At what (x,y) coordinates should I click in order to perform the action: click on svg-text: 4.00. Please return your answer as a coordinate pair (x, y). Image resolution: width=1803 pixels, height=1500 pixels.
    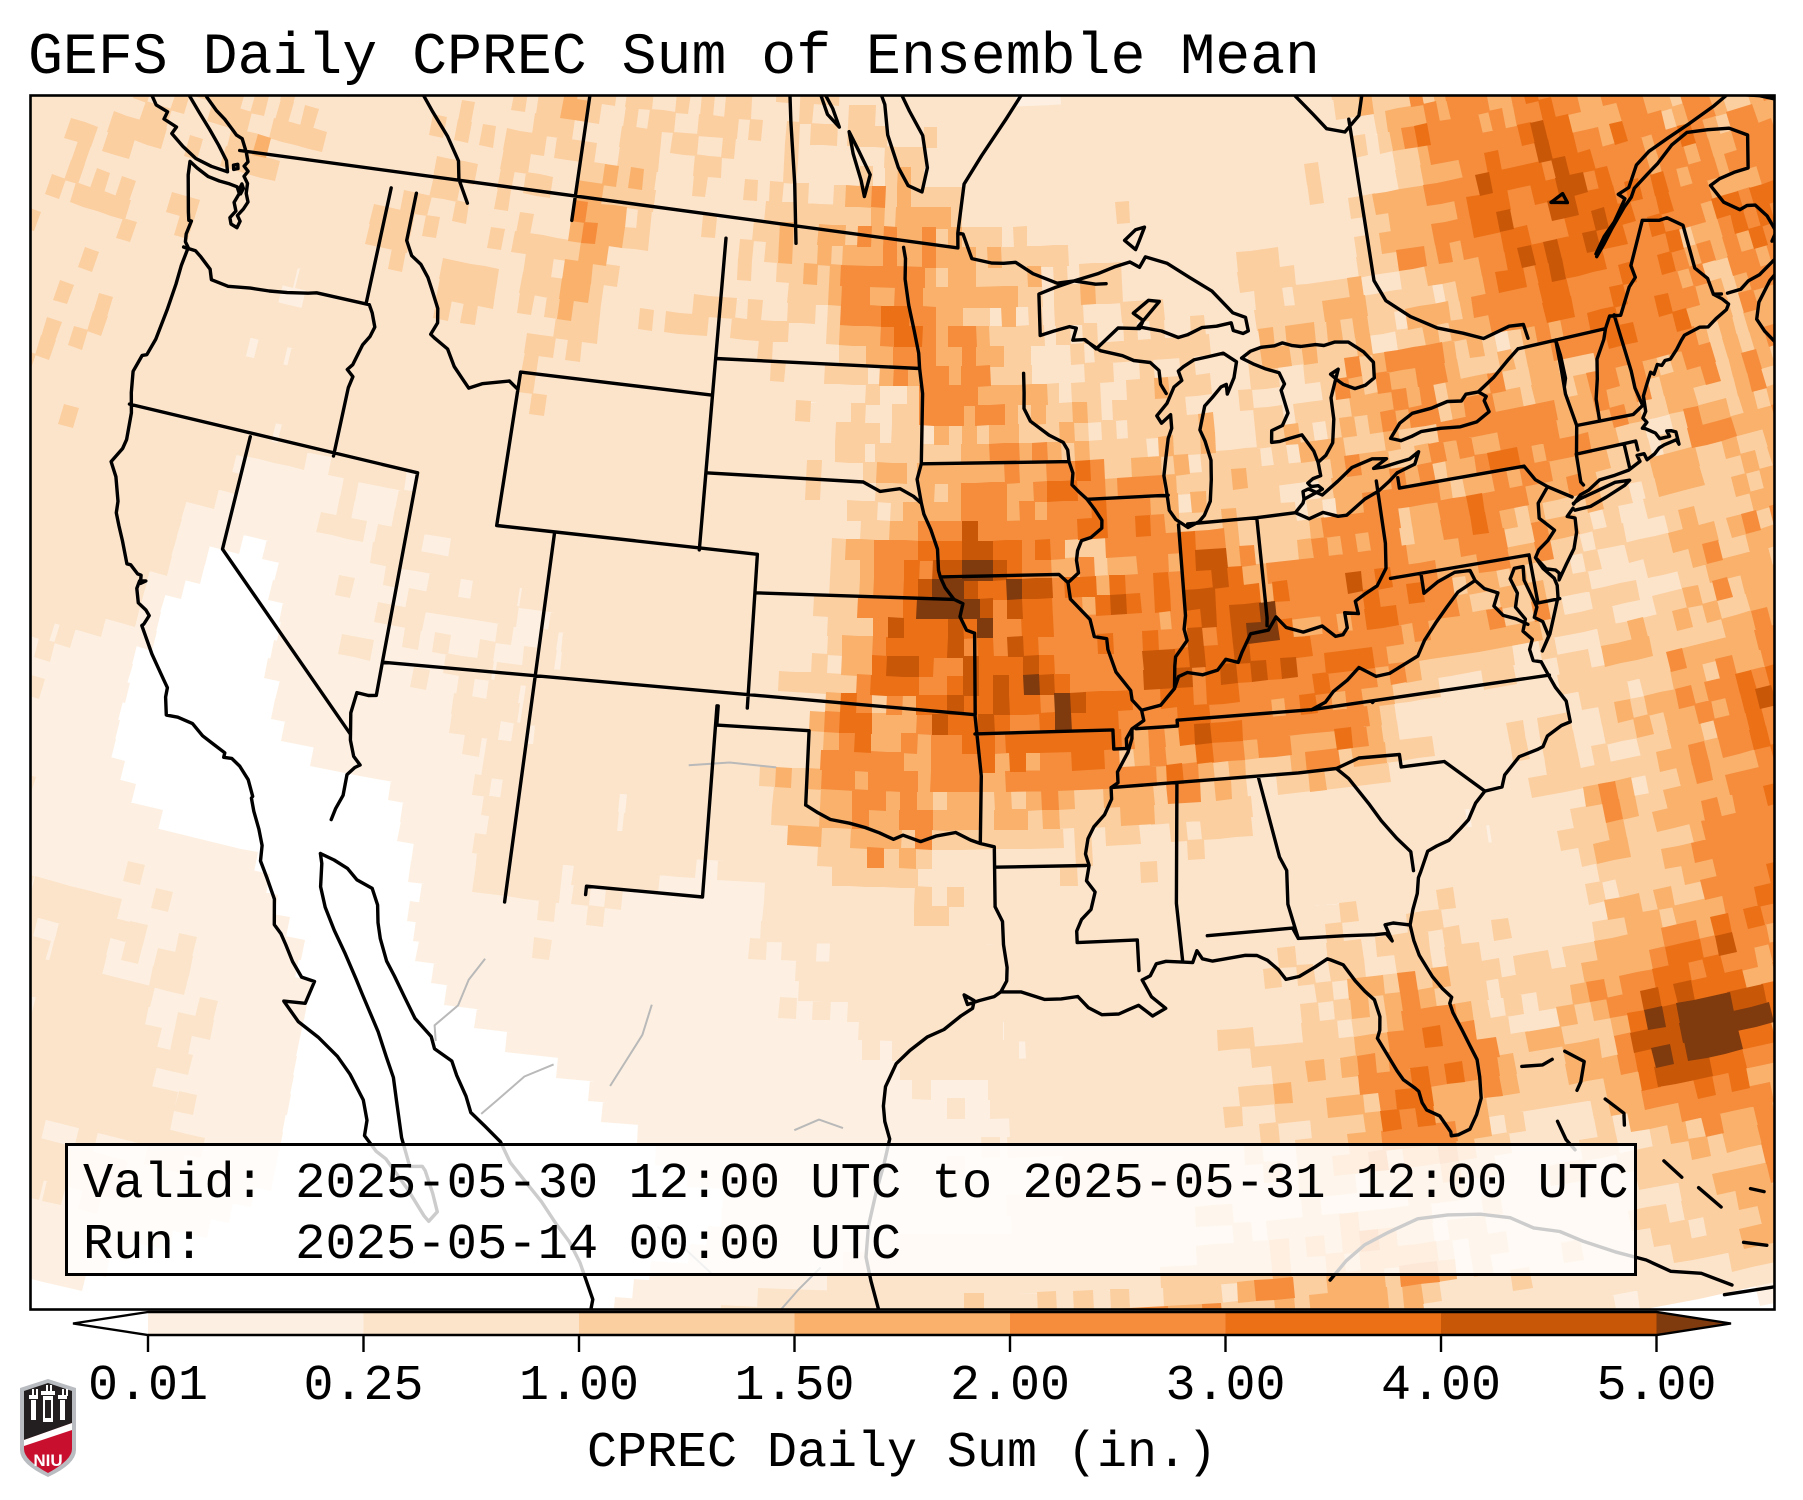
    Looking at the image, I should click on (1441, 1386).